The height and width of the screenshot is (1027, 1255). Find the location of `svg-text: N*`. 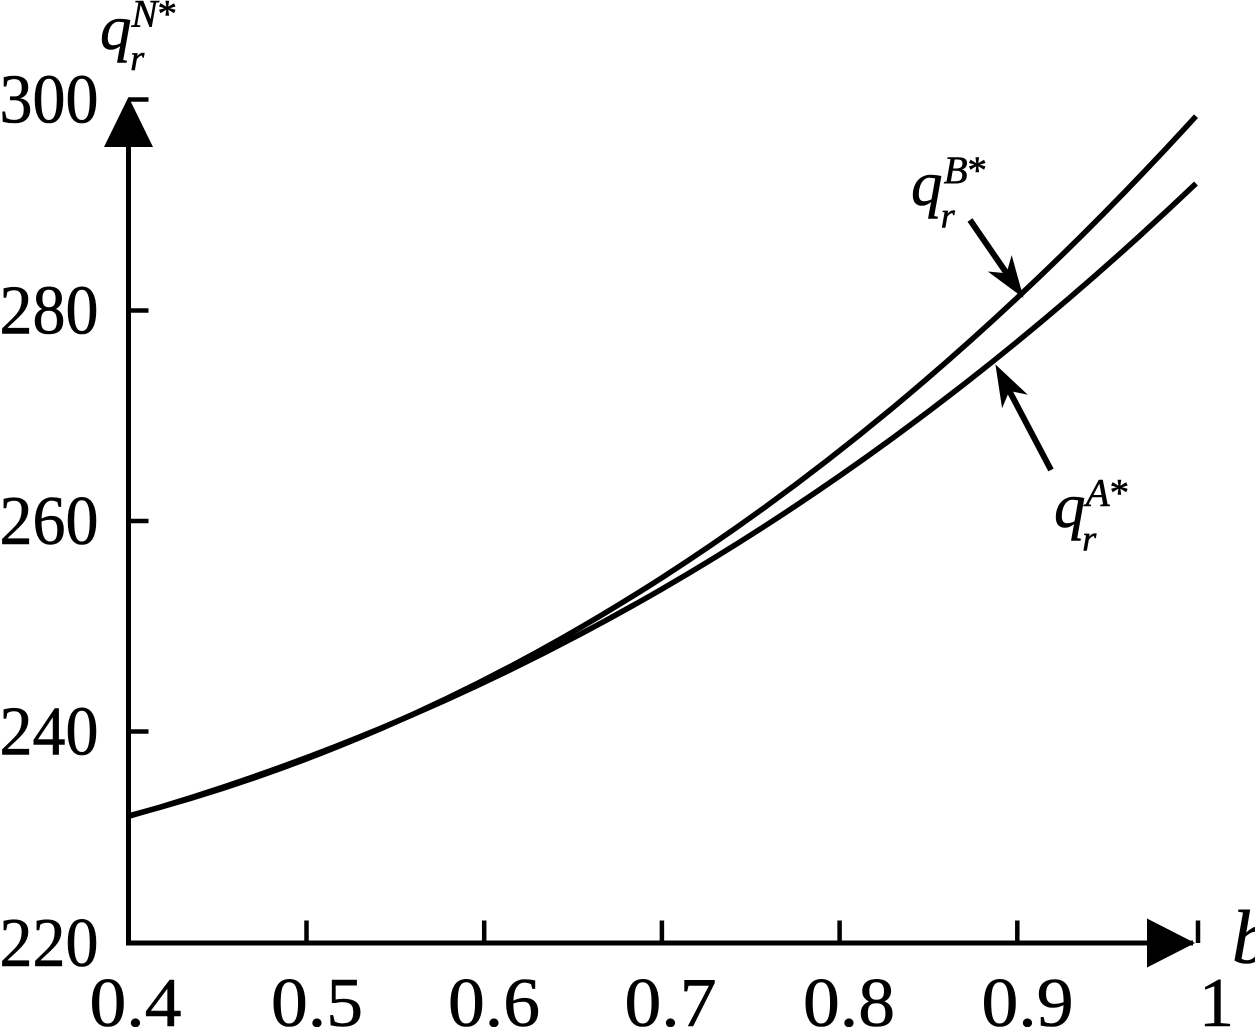

svg-text: N* is located at coordinates (154, 18).